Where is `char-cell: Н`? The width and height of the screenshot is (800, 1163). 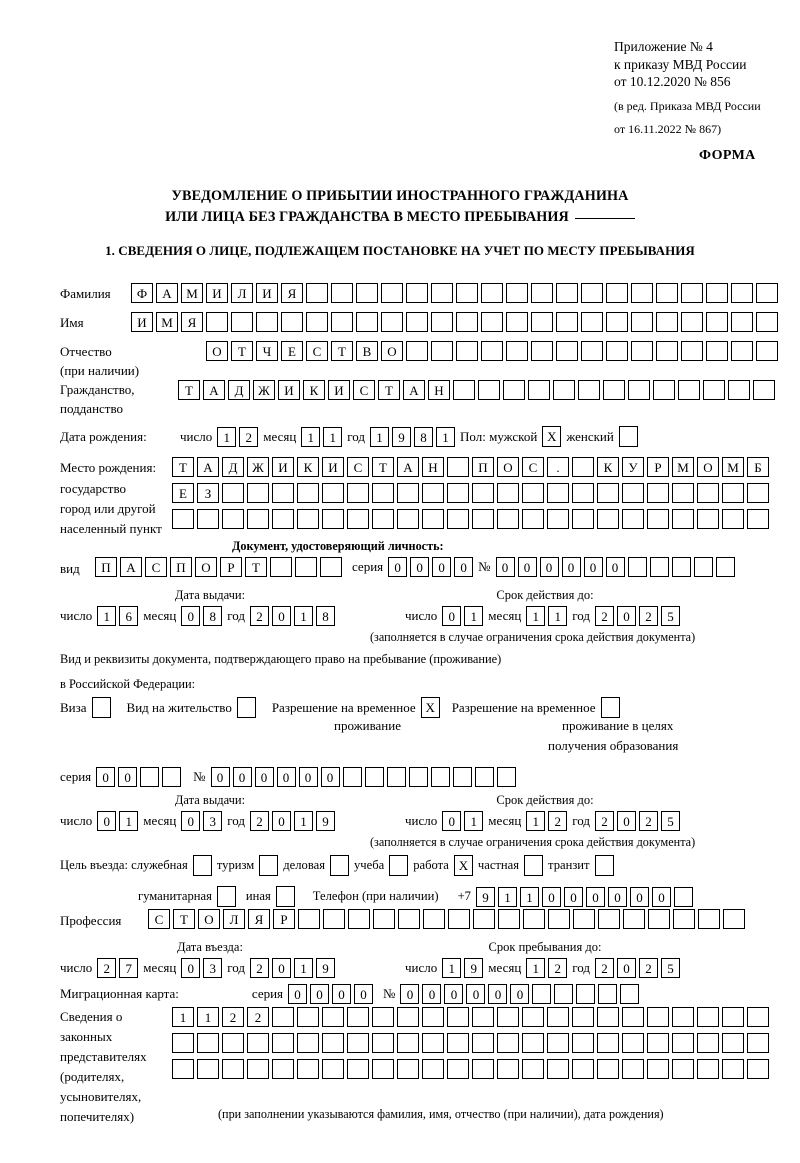 char-cell: Н is located at coordinates (439, 390).